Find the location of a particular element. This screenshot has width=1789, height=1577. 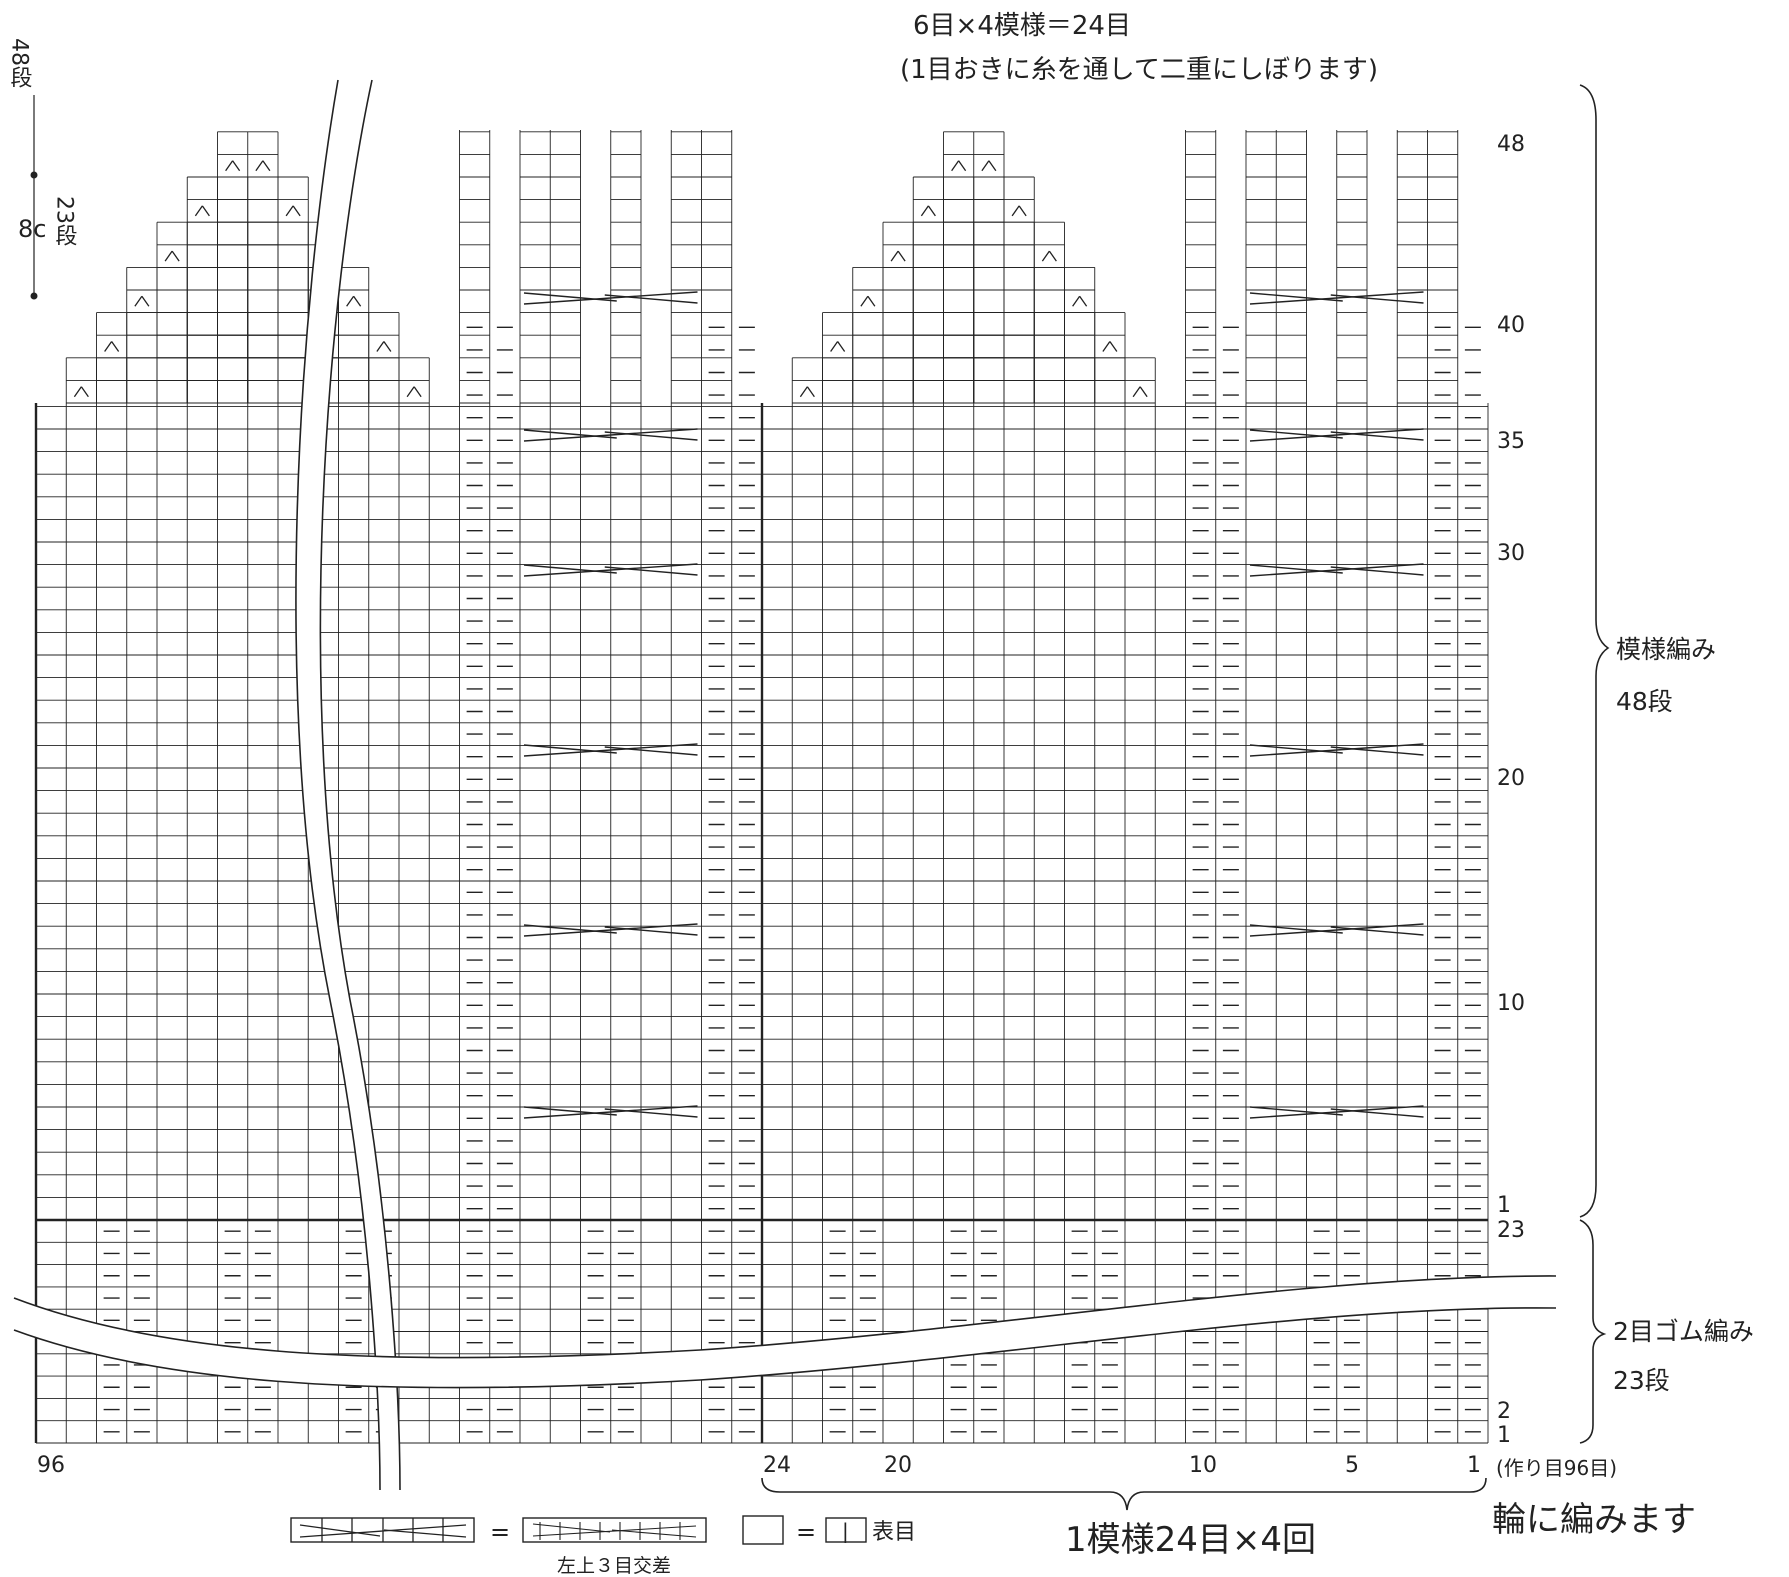

legend-cable-detail is located at coordinates (614, 1530).